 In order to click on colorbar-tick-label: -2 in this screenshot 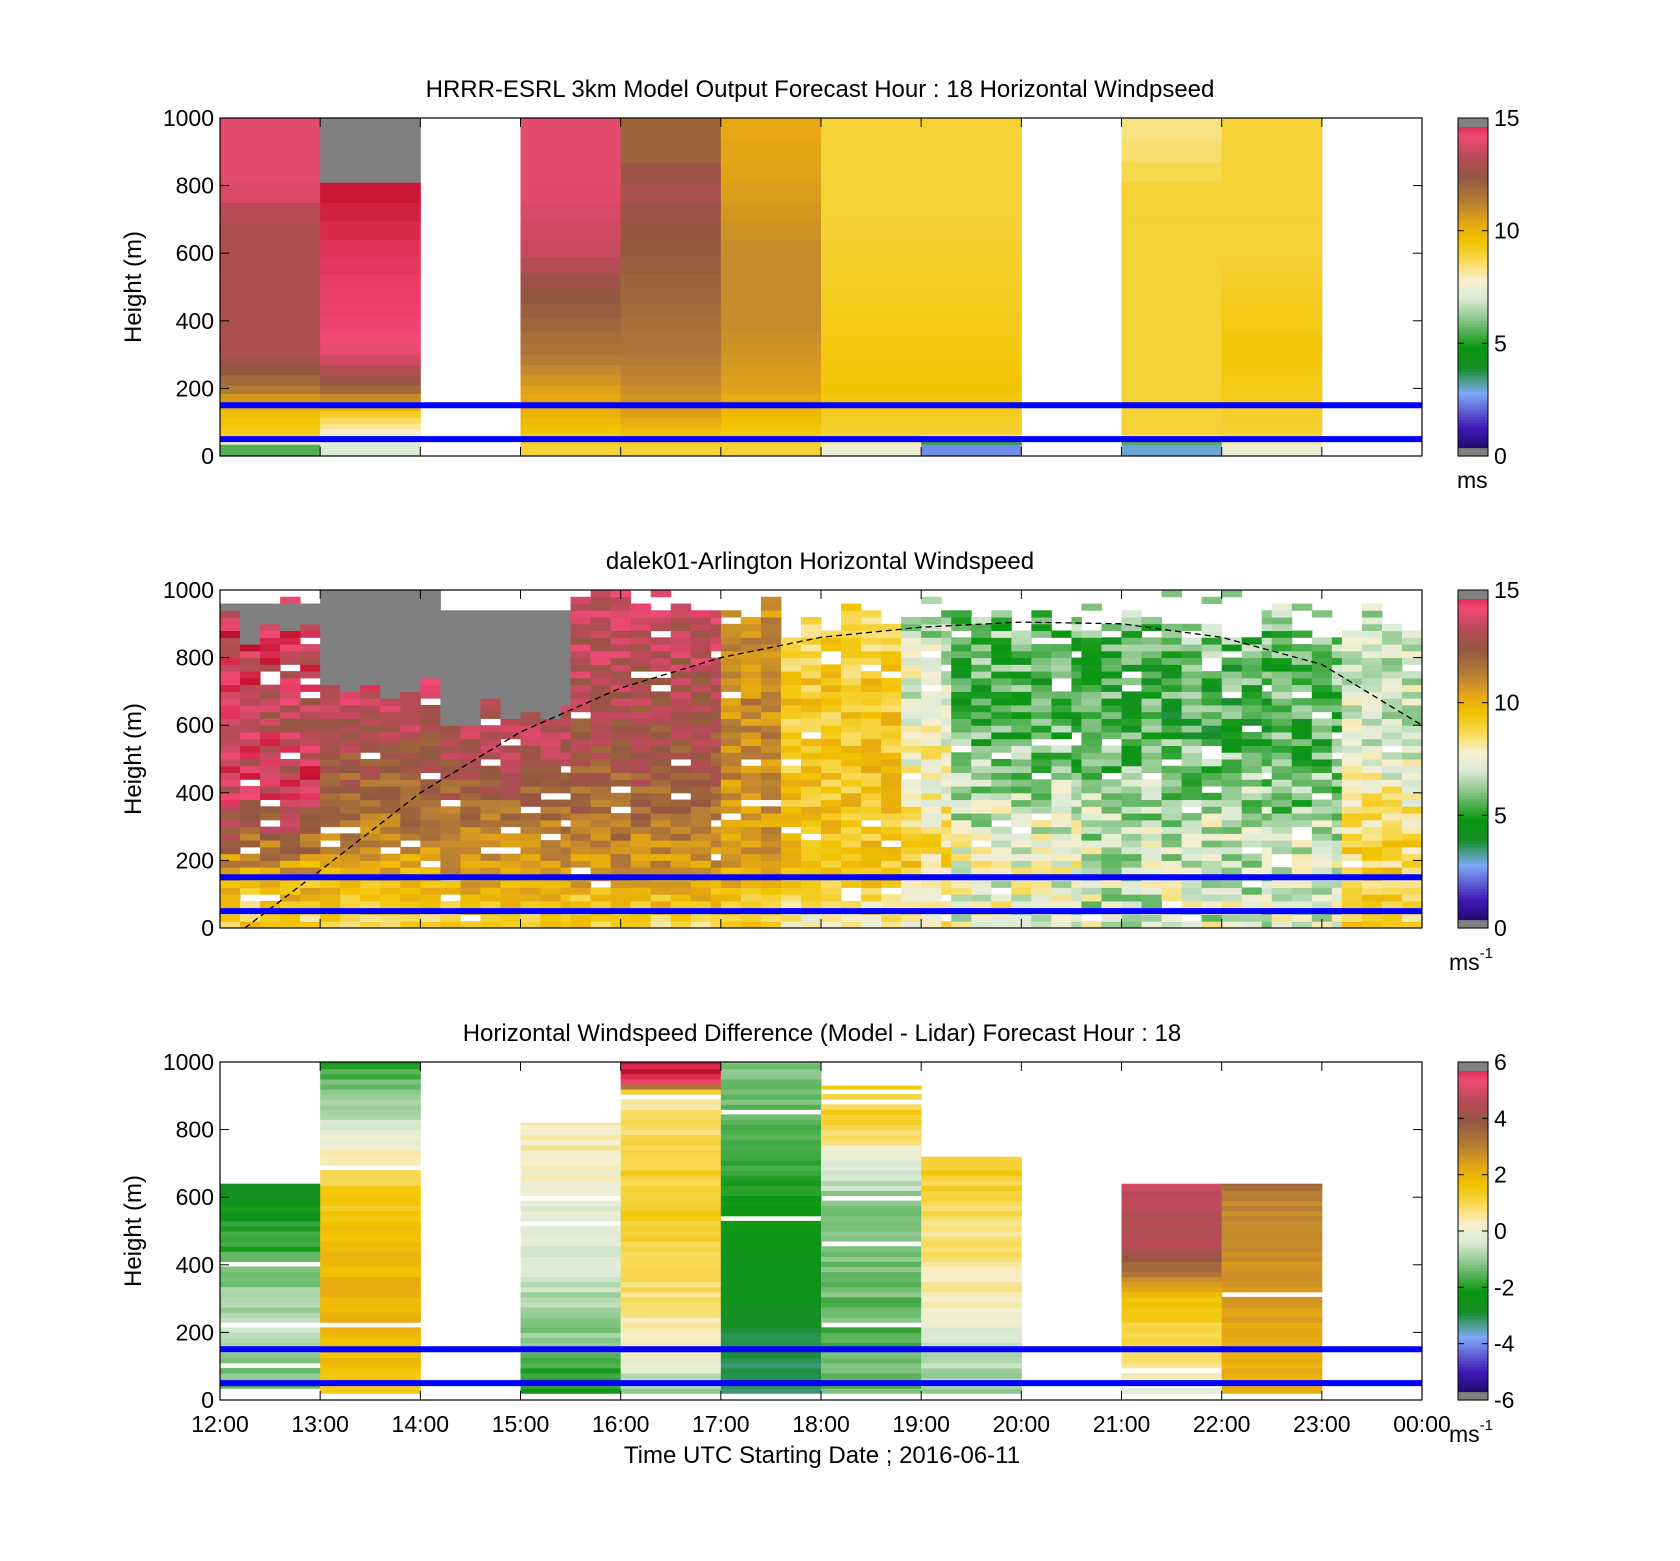, I will do `click(1504, 1287)`.